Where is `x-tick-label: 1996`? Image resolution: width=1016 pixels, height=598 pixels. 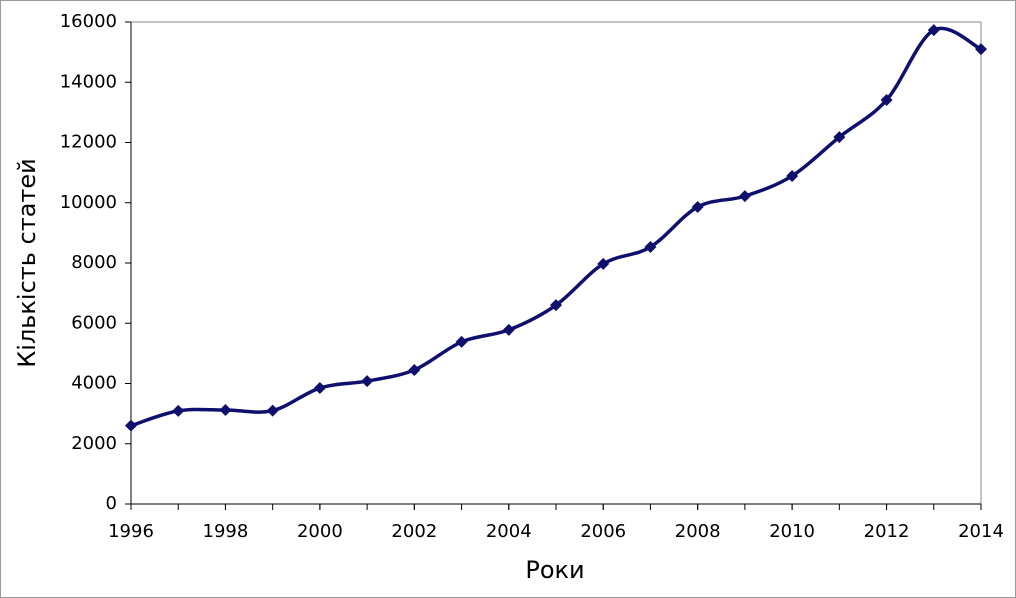 x-tick-label: 1996 is located at coordinates (131, 531).